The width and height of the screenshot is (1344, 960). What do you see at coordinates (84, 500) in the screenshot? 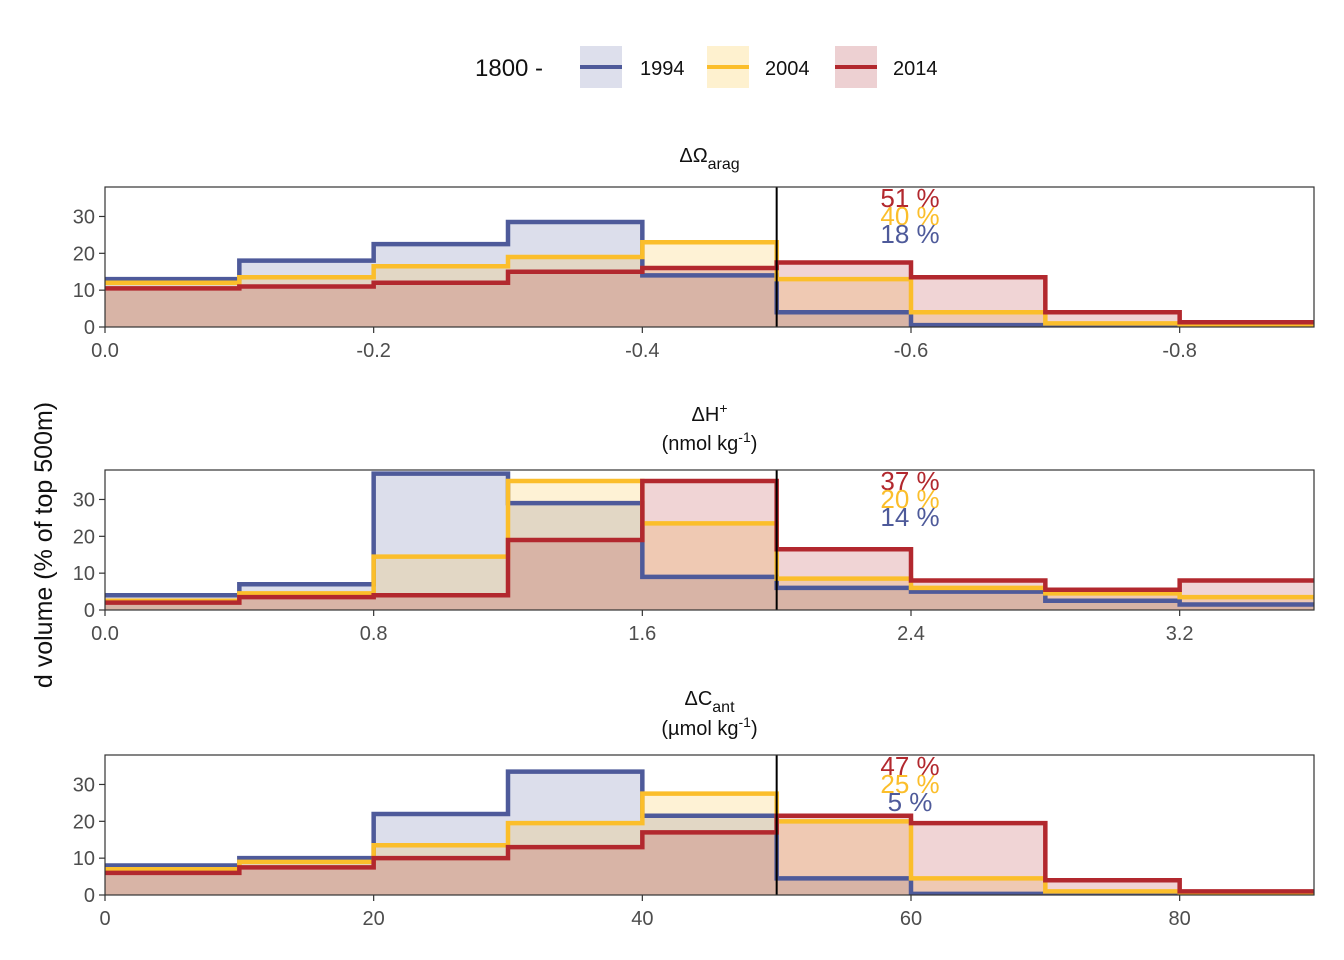
I see `y-tick-label: 30` at bounding box center [84, 500].